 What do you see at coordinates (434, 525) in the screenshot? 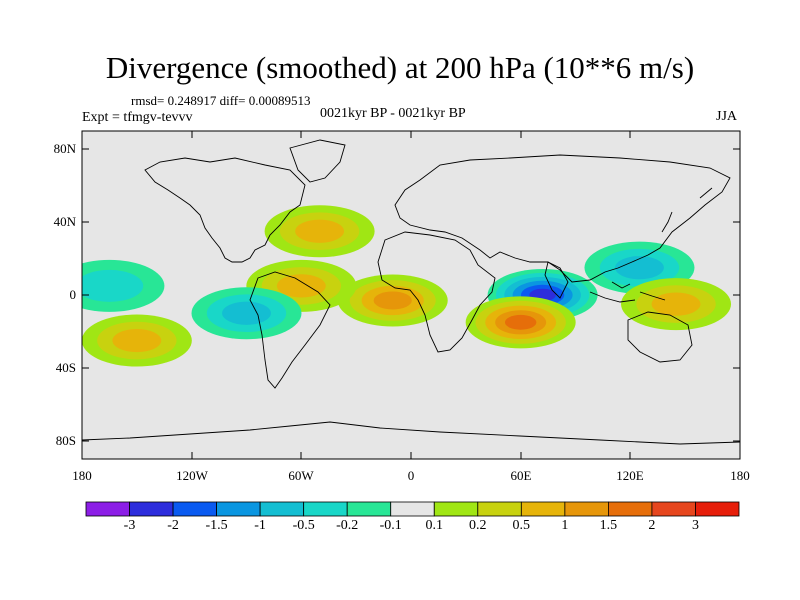
I see `colorbar-label-7: 0.1` at bounding box center [434, 525].